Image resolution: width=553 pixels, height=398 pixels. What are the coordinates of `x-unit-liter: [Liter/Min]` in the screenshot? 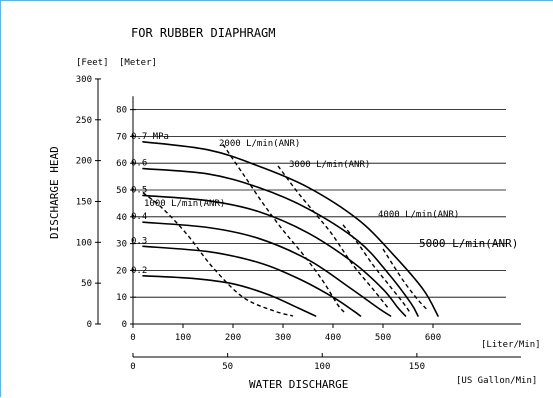 It's located at (511, 345).